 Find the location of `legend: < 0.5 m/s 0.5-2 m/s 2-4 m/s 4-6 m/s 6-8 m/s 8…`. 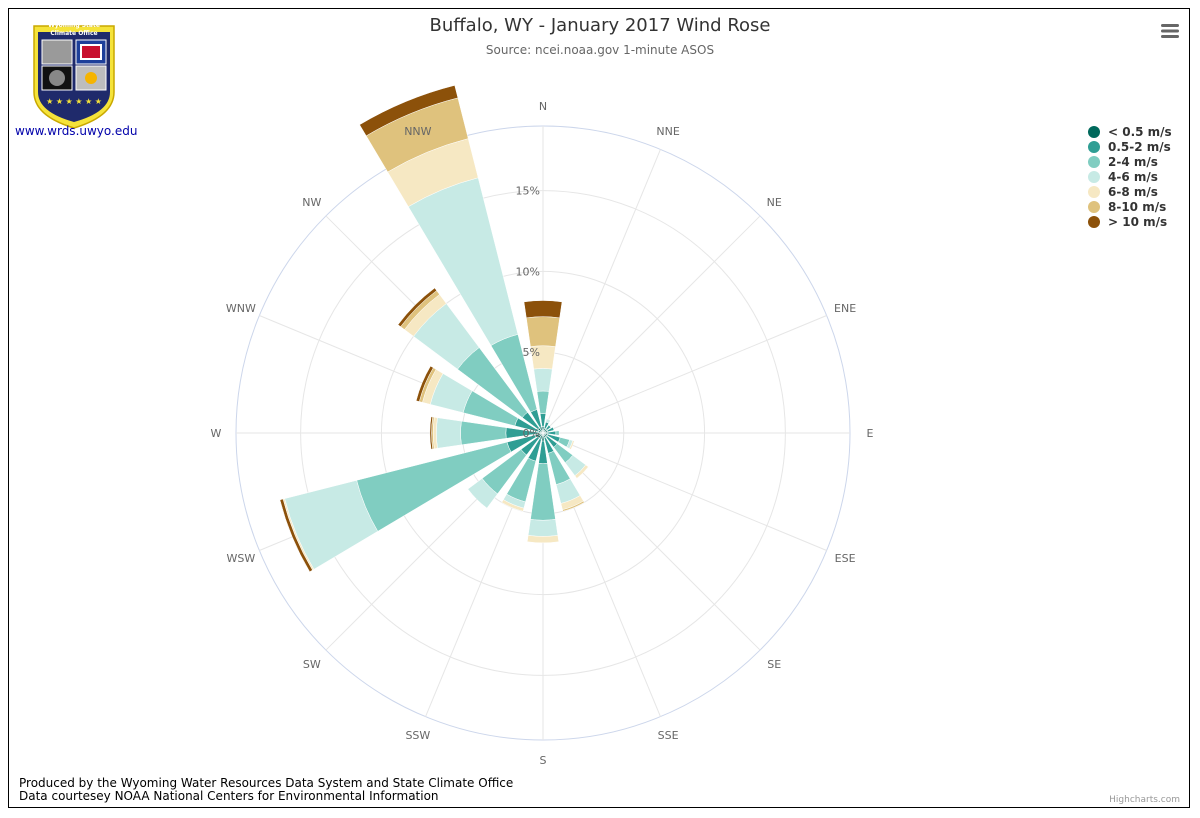

legend: < 0.5 m/s 0.5-2 m/s 2-4 m/s 4-6 m/s 6-8 m/s 8… is located at coordinates (1130, 176).